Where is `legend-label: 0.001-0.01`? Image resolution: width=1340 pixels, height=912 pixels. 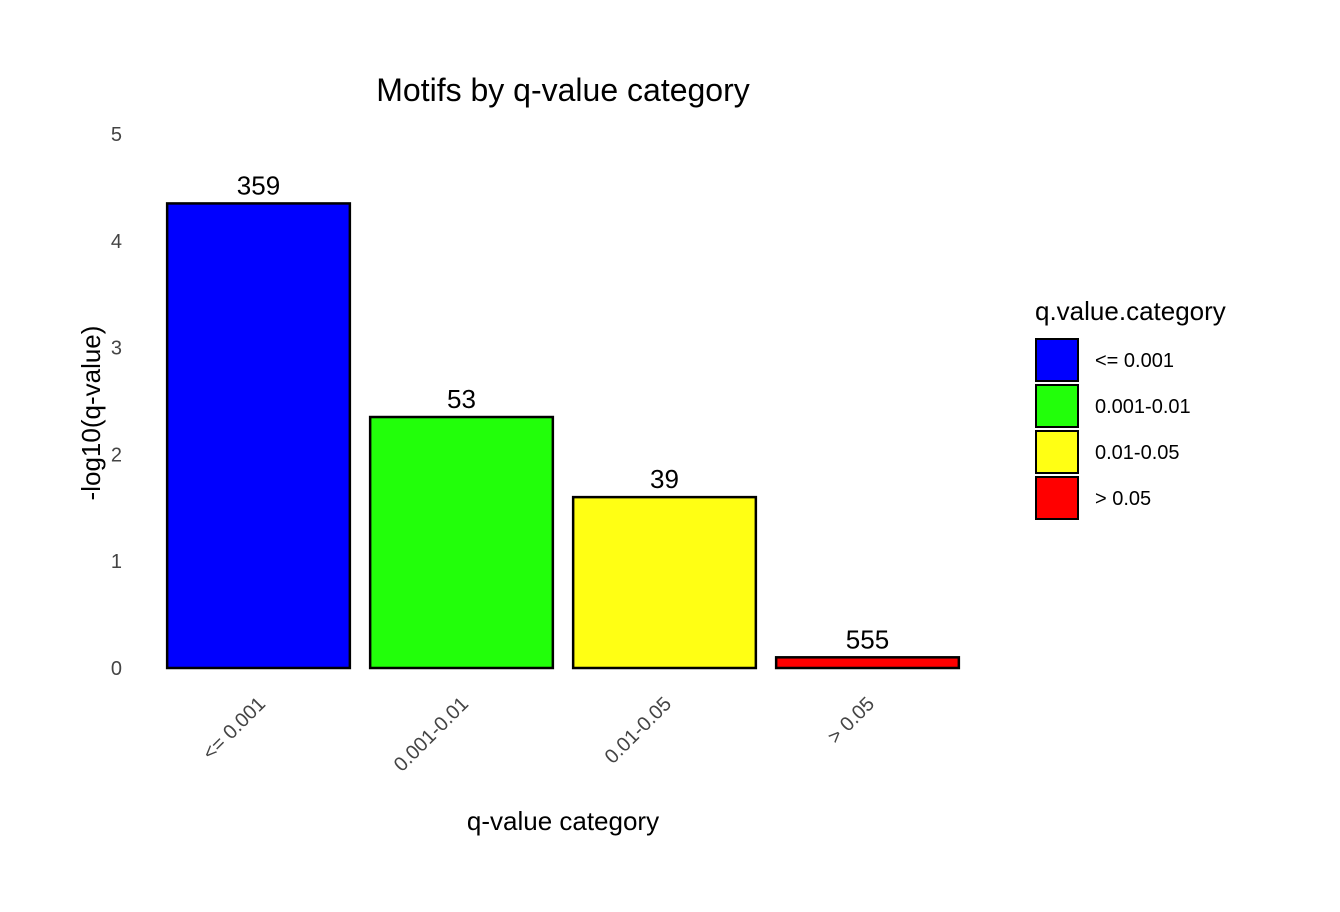 legend-label: 0.001-0.01 is located at coordinates (1143, 407).